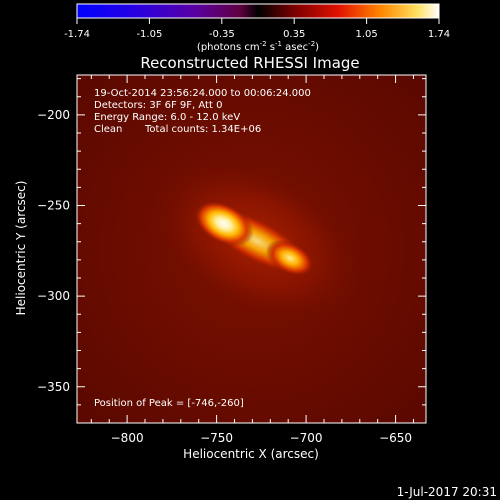 The height and width of the screenshot is (500, 500). What do you see at coordinates (202, 129) in the screenshot?
I see `total-counts: Total counts: 1.34E+06` at bounding box center [202, 129].